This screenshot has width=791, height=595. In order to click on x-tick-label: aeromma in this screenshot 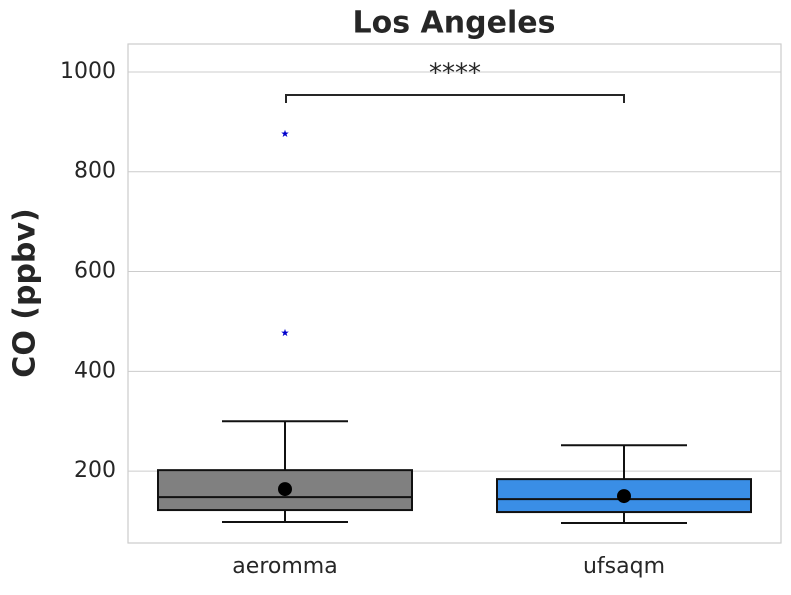, I will do `click(284, 566)`.